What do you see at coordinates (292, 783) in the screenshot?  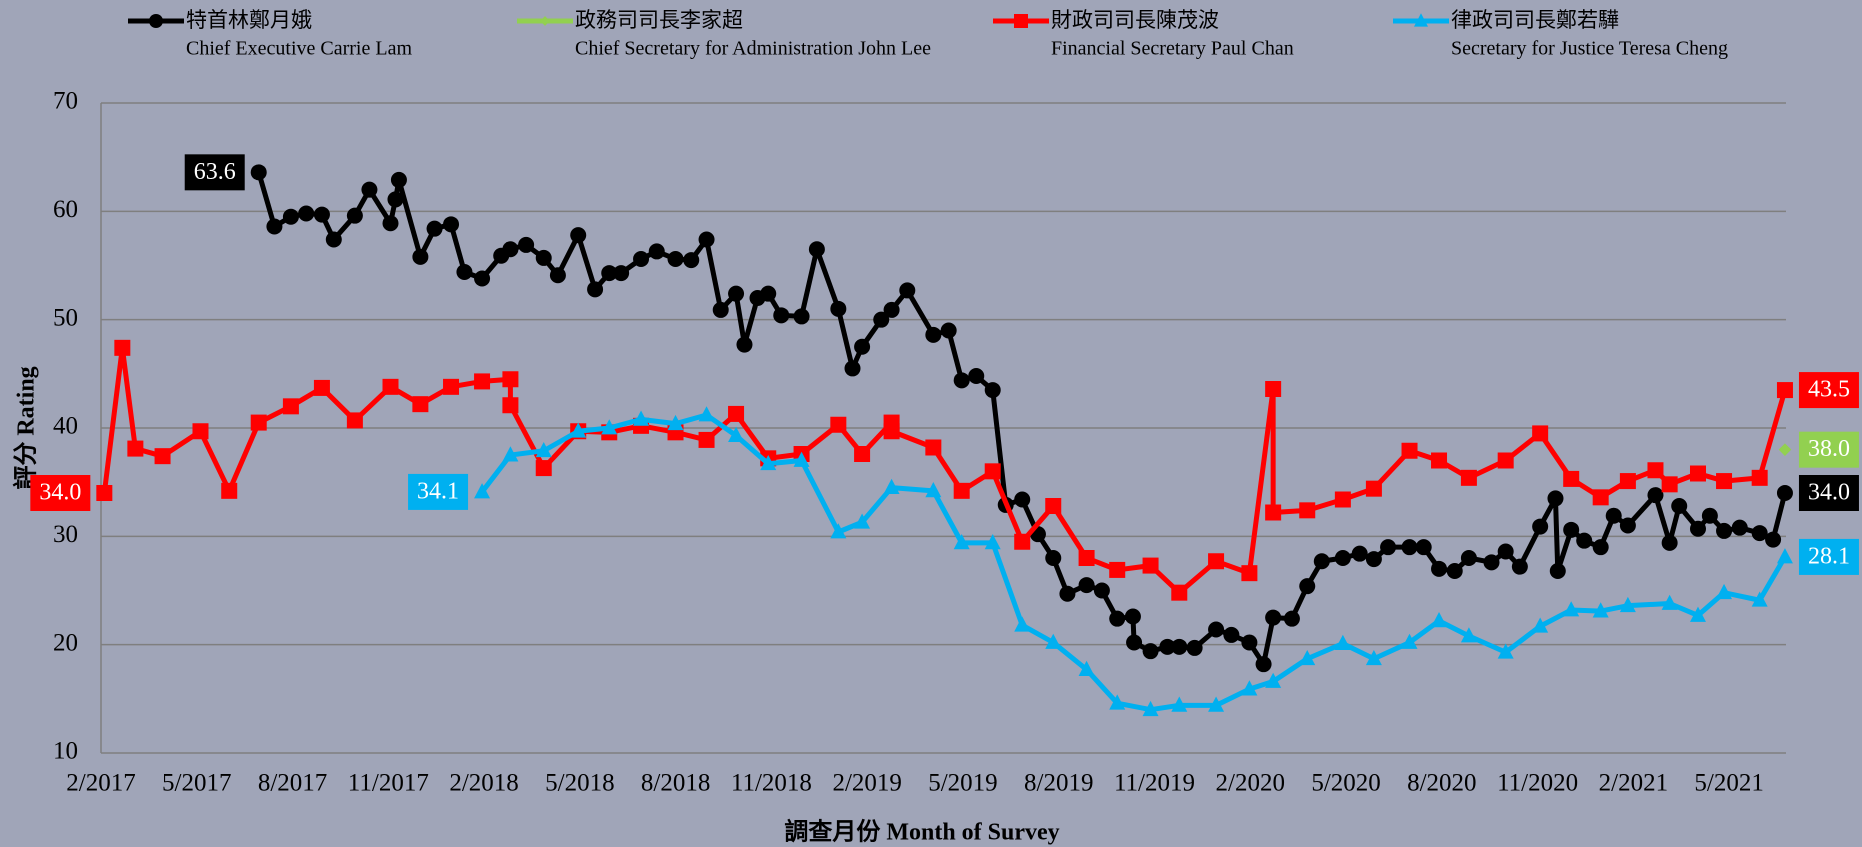 I see `x-tick-label: 8/2017` at bounding box center [292, 783].